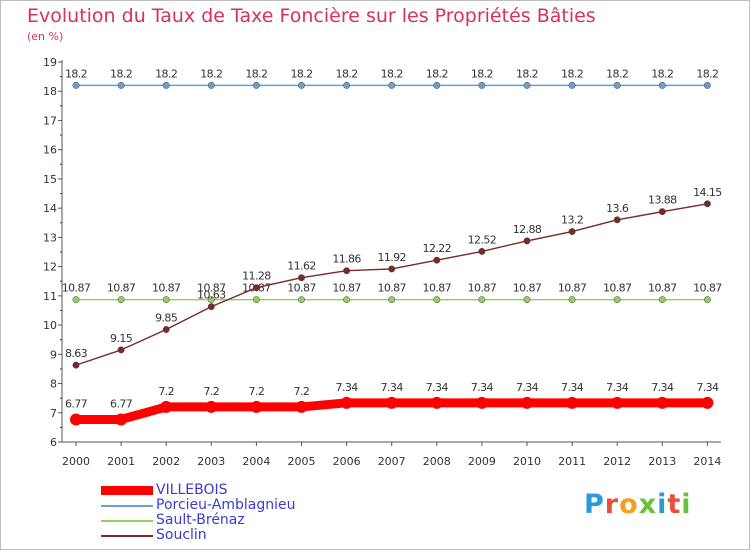 Image resolution: width=750 pixels, height=550 pixels. I want to click on data-point-villebois-2014, so click(707, 402).